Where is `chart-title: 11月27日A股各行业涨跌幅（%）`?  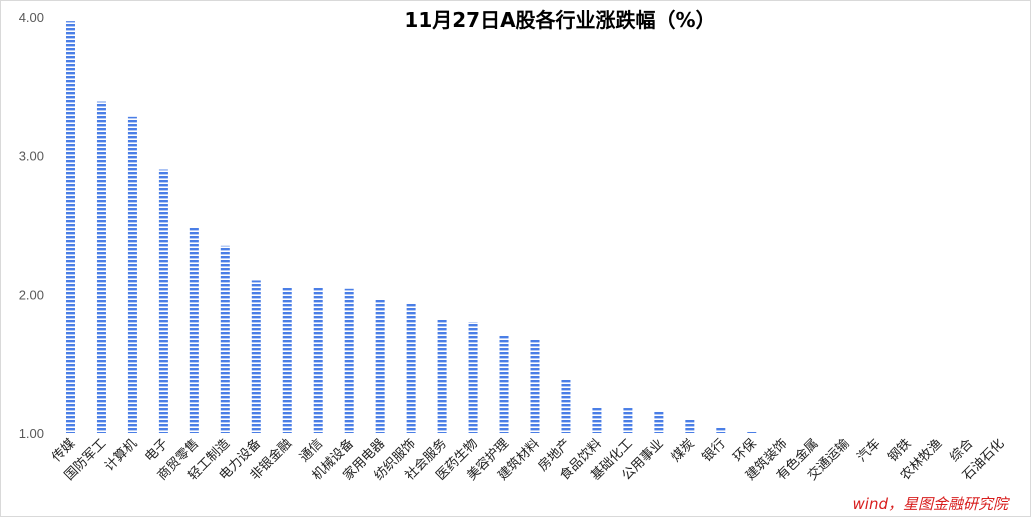
chart-title: 11月27日A股各行业涨跌幅（%） is located at coordinates (559, 20).